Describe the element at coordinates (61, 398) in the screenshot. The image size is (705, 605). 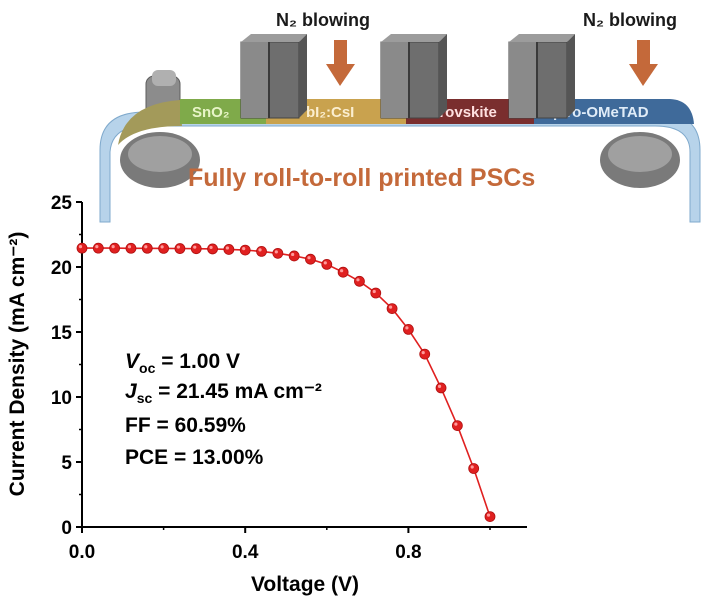
I see `y-tick-label: 10` at that location.